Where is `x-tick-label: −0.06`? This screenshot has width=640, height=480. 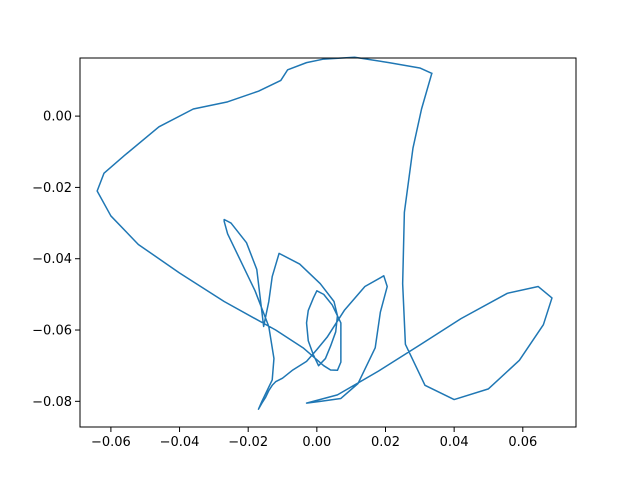 x-tick-label: −0.06 is located at coordinates (111, 442).